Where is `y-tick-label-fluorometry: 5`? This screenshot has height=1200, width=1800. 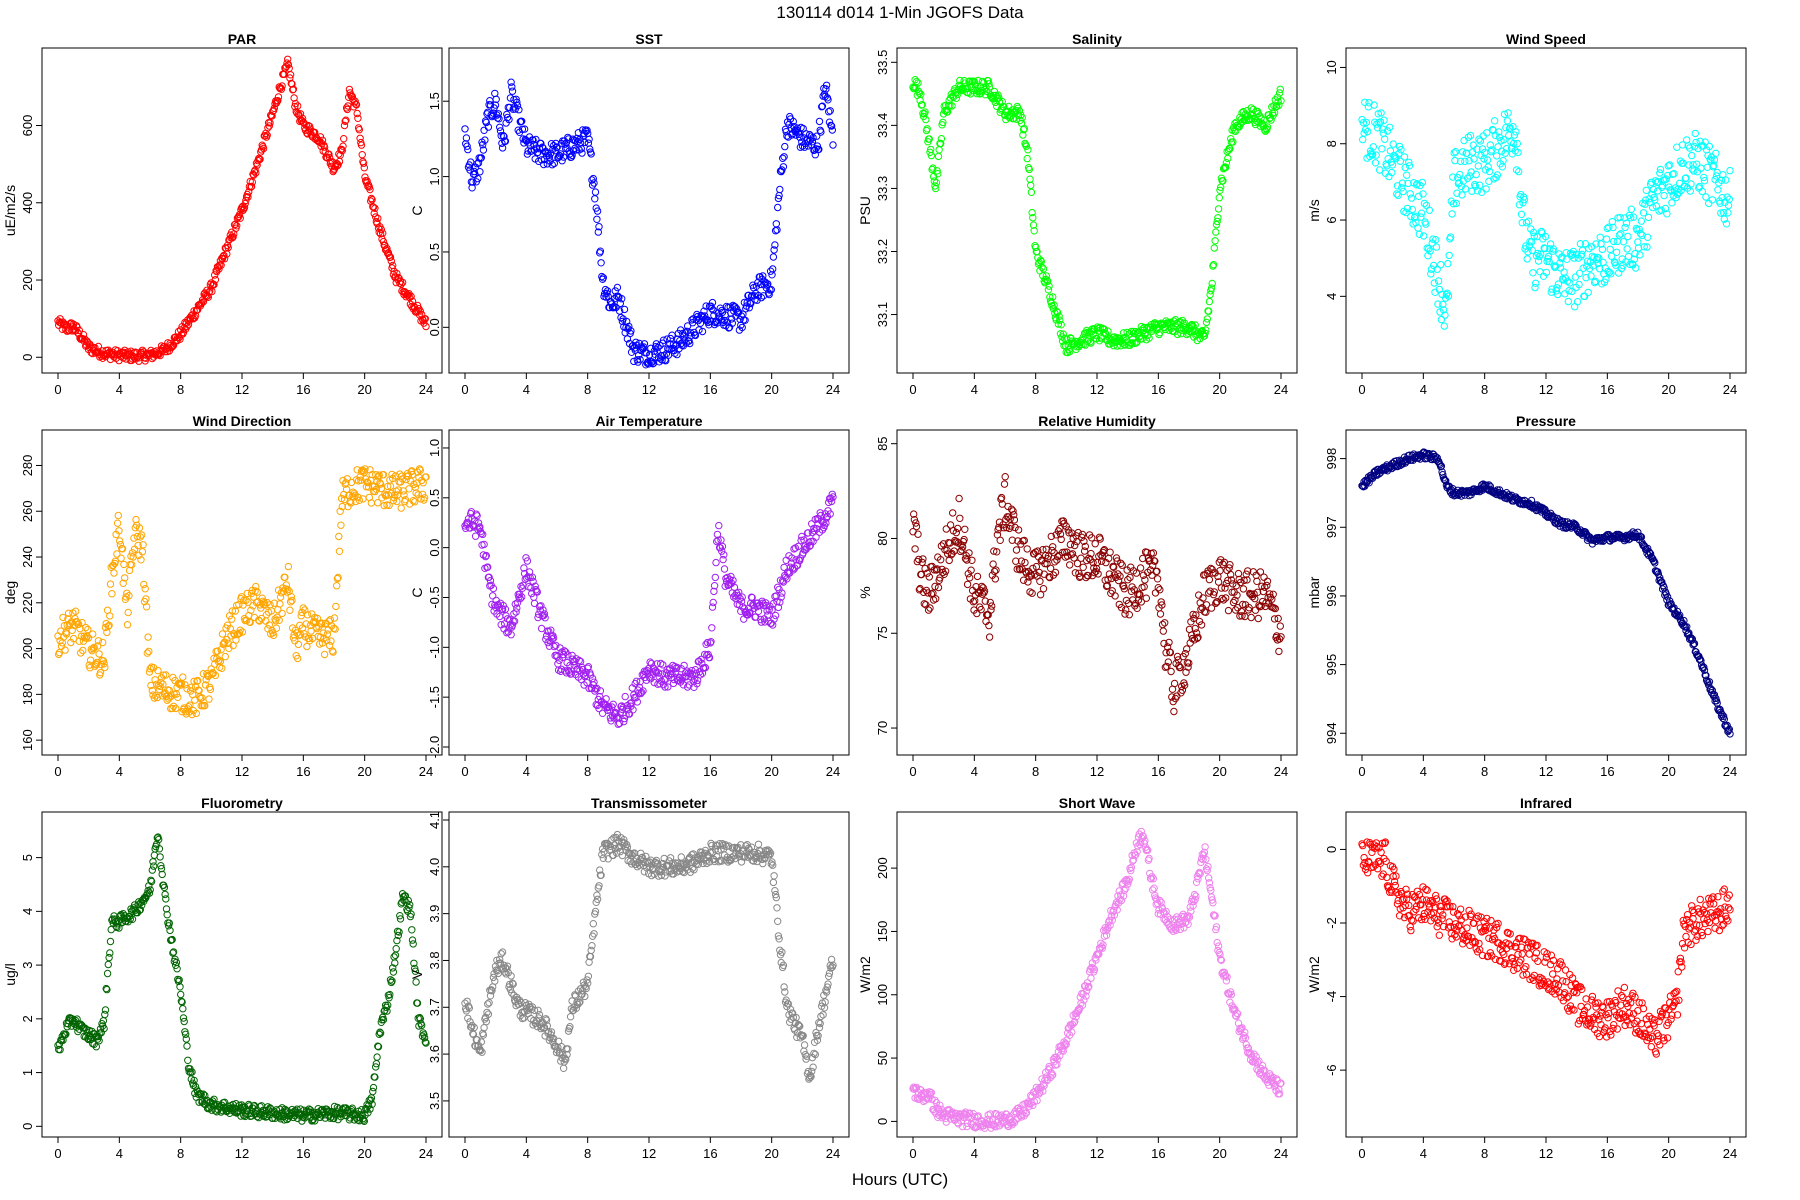
y-tick-label-fluorometry: 5 is located at coordinates (27, 857).